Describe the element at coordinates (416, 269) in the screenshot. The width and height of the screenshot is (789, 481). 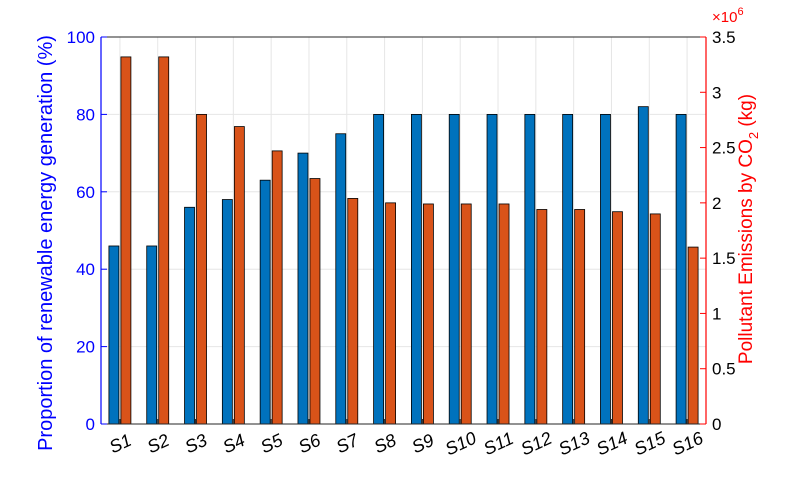
I see `bar-renewable-S9` at that location.